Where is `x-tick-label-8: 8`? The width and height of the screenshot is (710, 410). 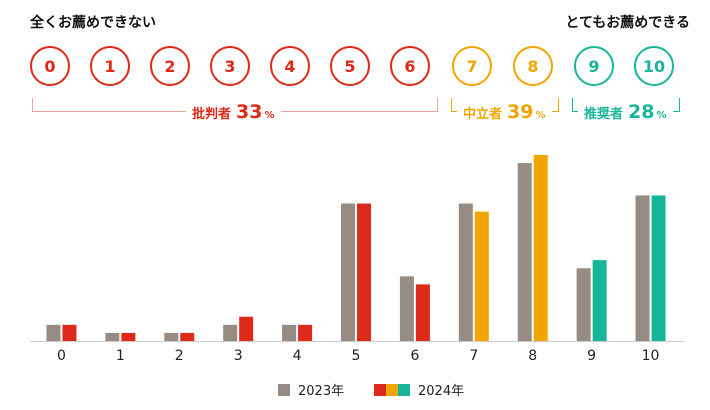
x-tick-label-8: 8 is located at coordinates (532, 356).